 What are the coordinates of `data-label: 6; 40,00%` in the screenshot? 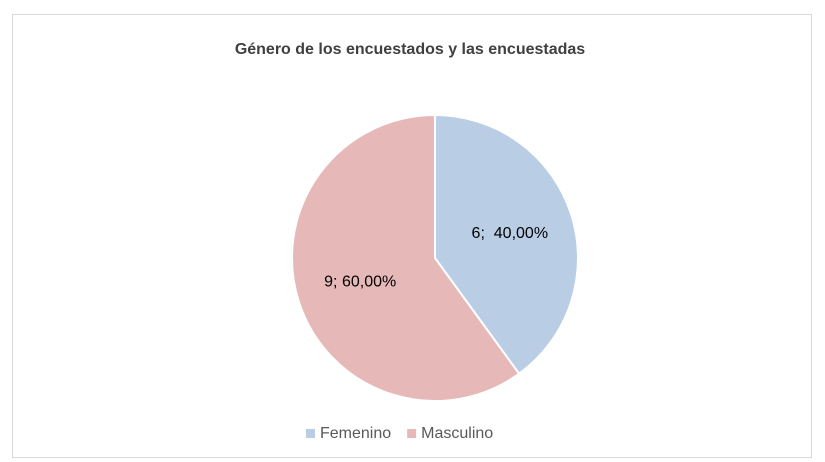 It's located at (510, 233).